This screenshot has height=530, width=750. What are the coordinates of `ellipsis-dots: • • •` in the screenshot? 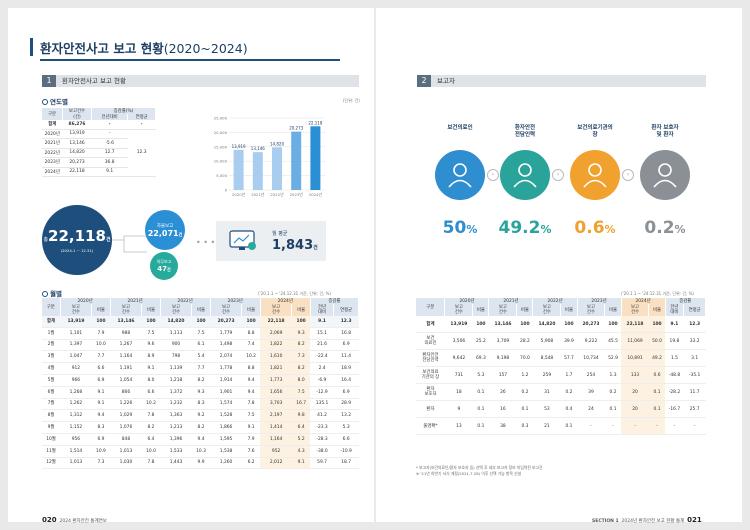 It's located at (206, 242).